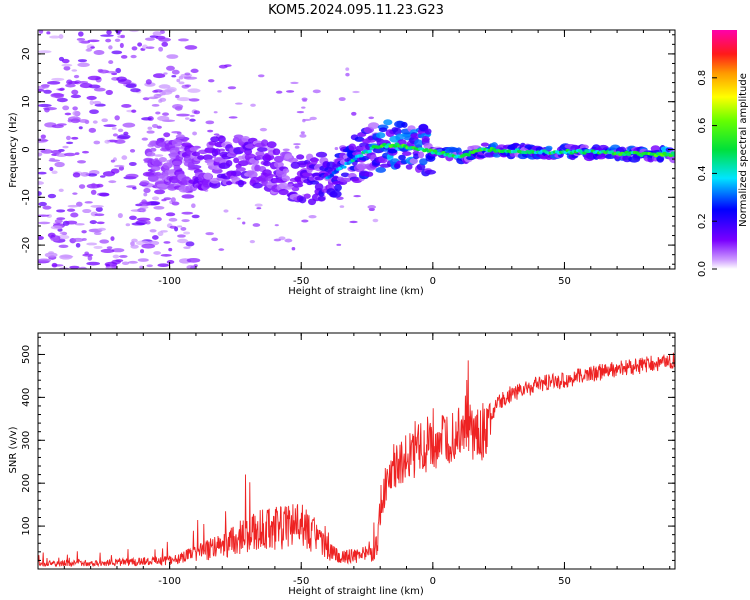 This screenshot has height=600, width=750. What do you see at coordinates (26, 197) in the screenshot?
I see `y-tick-label: -10` at bounding box center [26, 197].